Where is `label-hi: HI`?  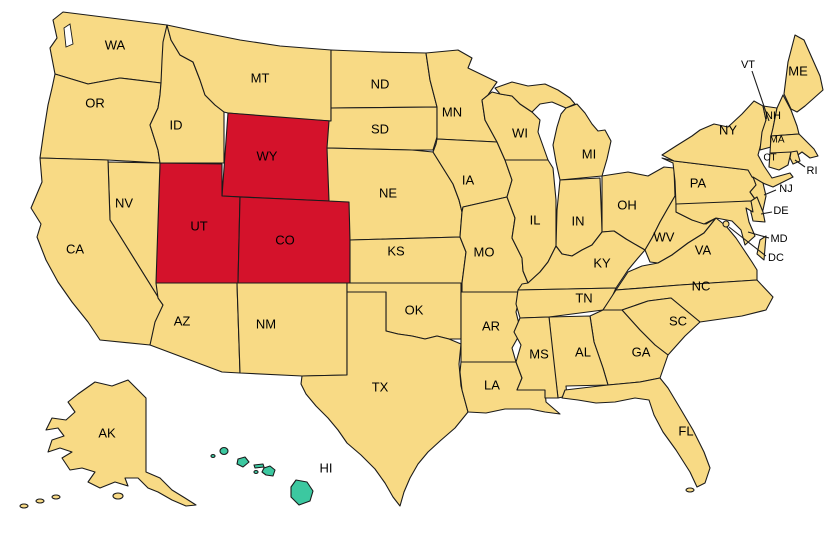
label-hi: HI is located at coordinates (326, 467).